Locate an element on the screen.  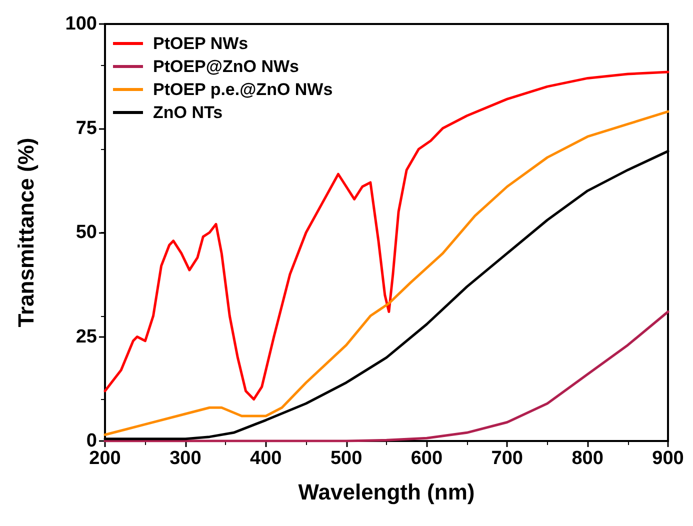
legend-label: ZnO NTs is located at coordinates (188, 112).